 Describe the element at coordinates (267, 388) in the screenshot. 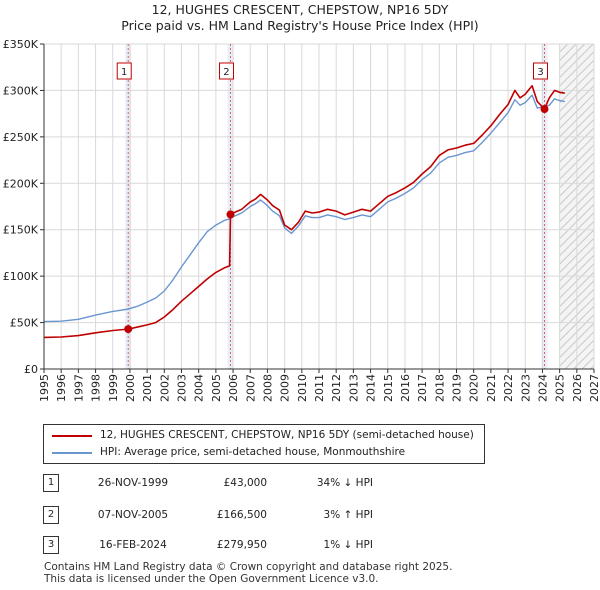

I see `x-tick-label: 2008` at that location.